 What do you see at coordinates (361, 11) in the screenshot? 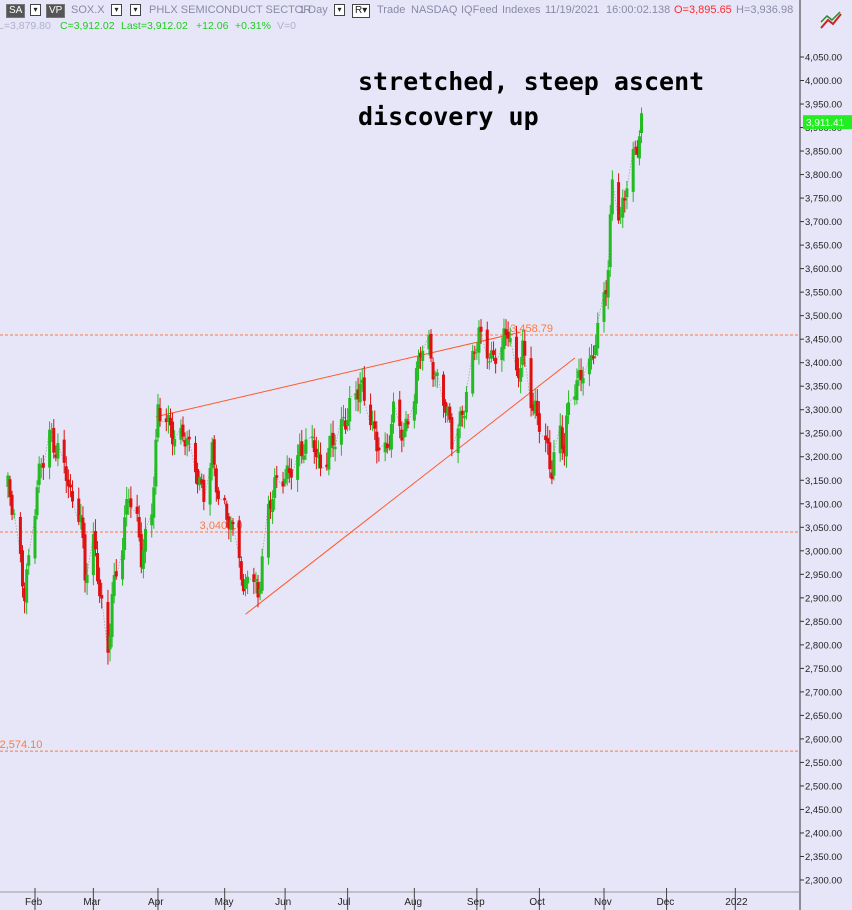
I see `r-button: R▾` at bounding box center [361, 11].